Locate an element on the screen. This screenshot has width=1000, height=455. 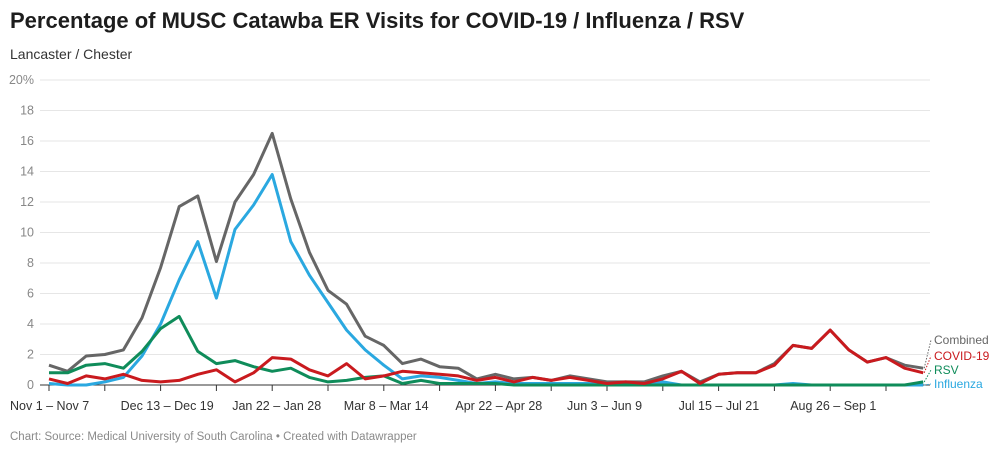
end-label-combined: Combined is located at coordinates (961, 340).